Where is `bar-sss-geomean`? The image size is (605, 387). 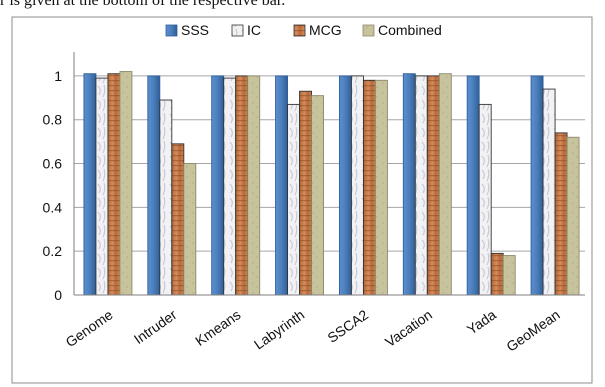
bar-sss-geomean is located at coordinates (537, 185).